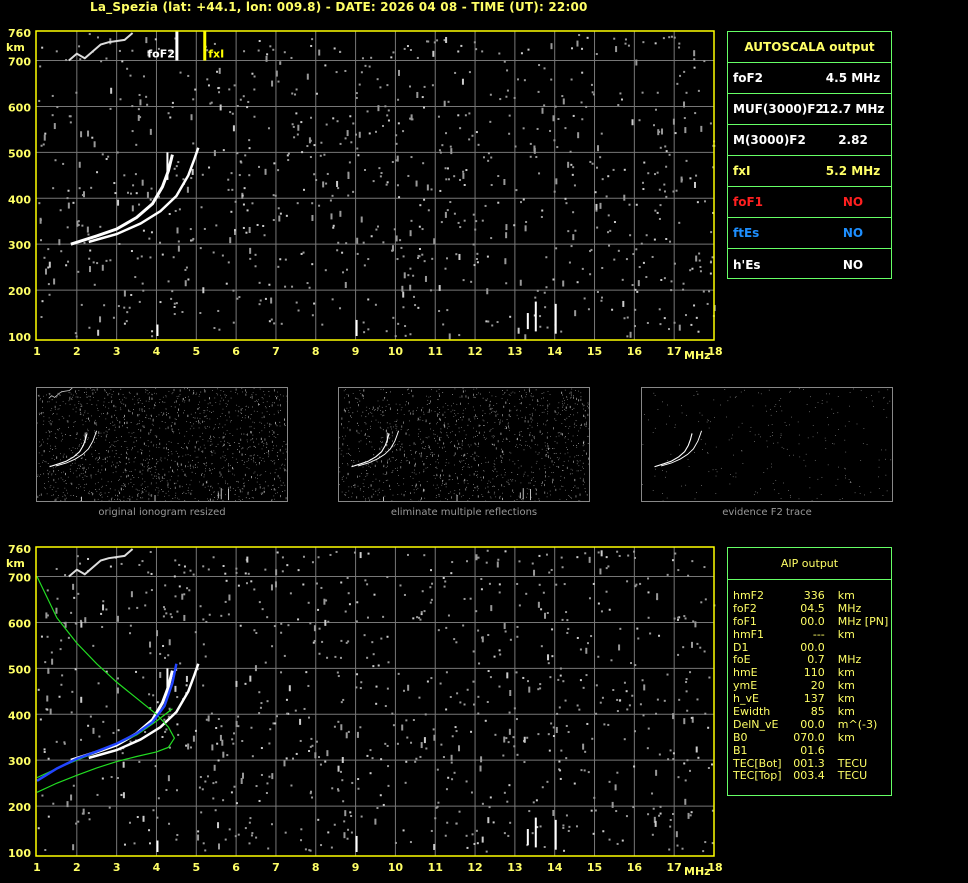 Image resolution: width=968 pixels, height=883 pixels. I want to click on autoscala-row: foF2 4.5 MHz, so click(809, 78).